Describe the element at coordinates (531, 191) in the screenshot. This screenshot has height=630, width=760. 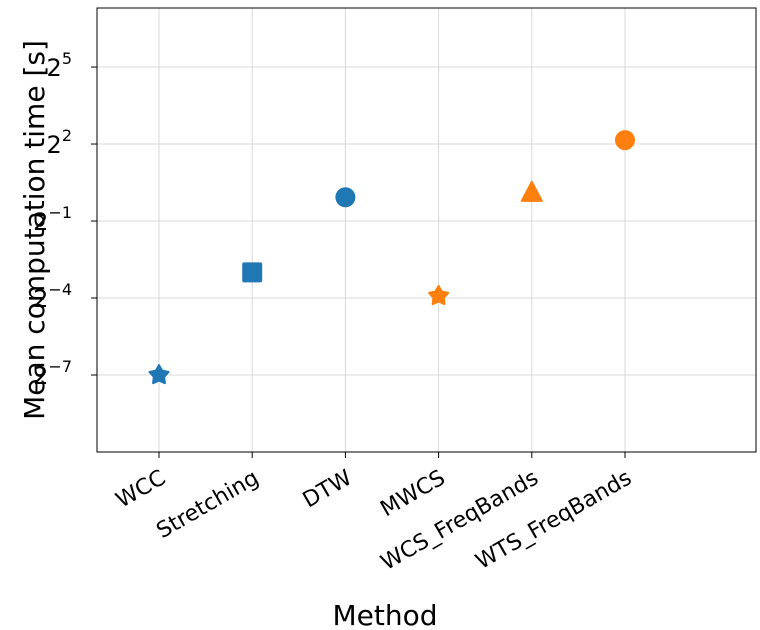
I see `data-point-wcs-freqbands` at that location.